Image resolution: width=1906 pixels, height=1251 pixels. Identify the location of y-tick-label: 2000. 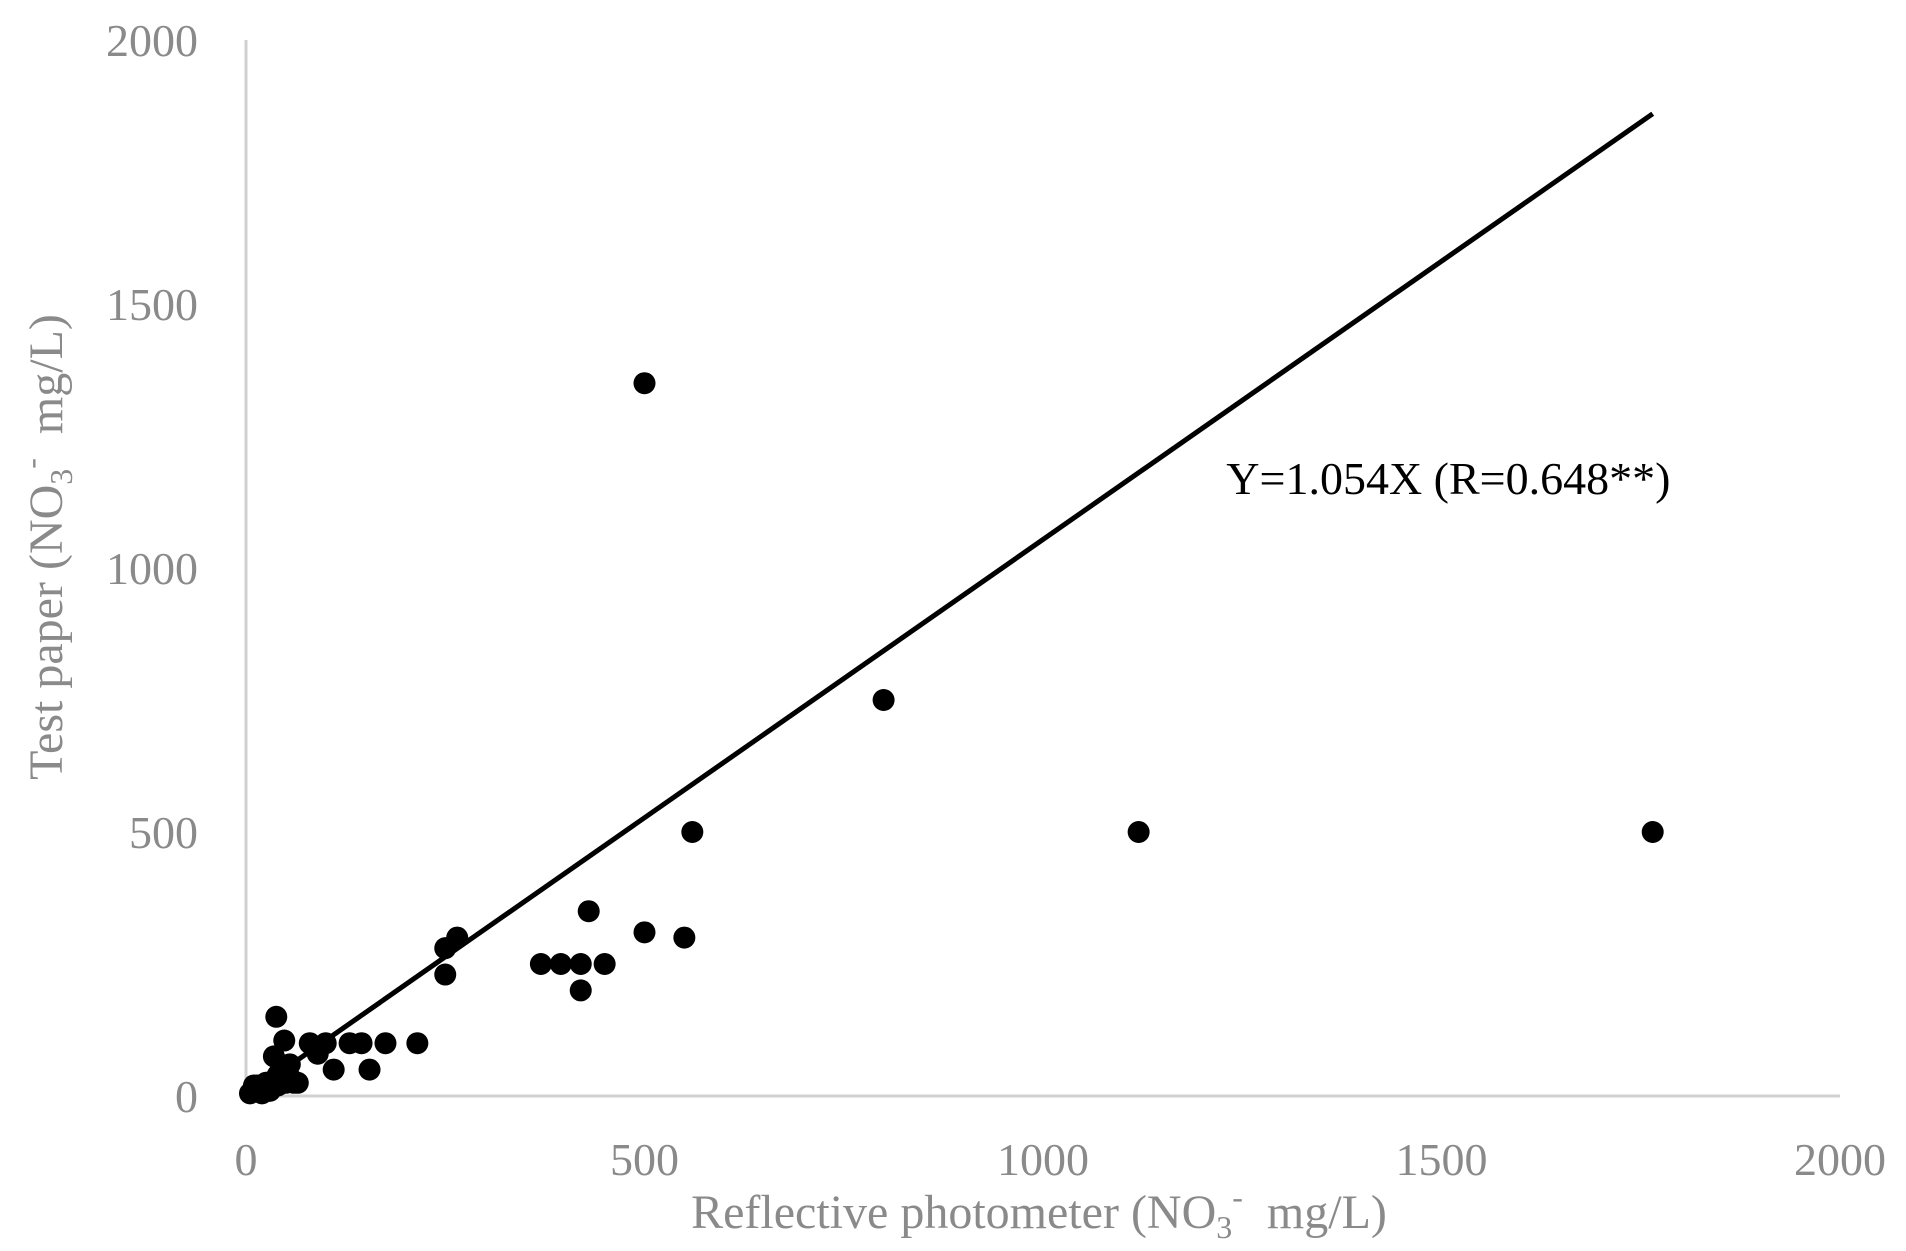
(152, 40).